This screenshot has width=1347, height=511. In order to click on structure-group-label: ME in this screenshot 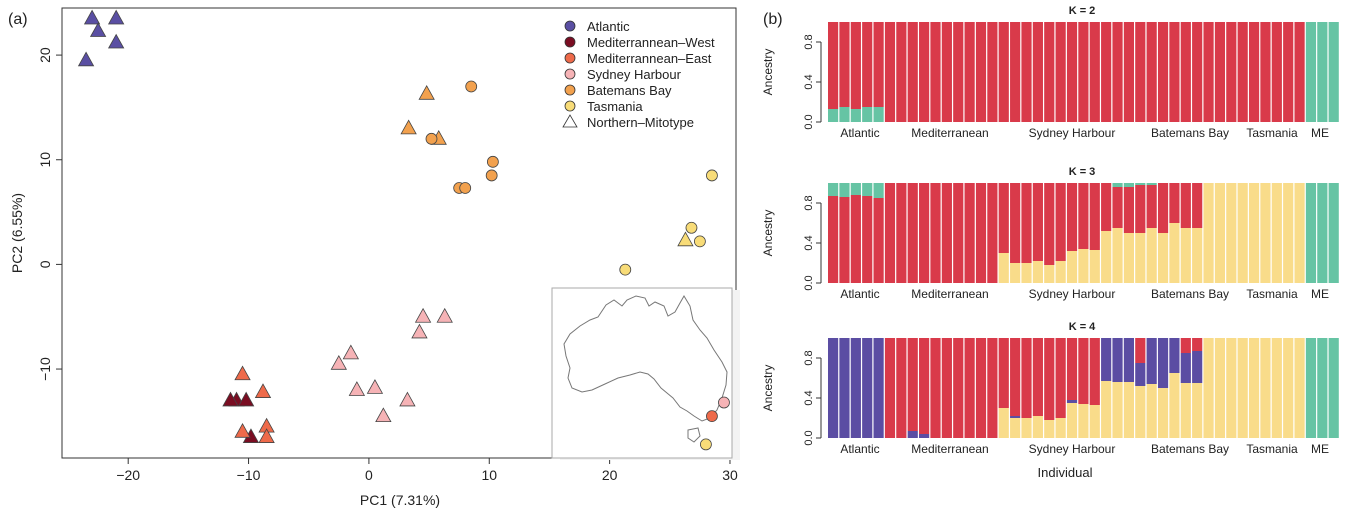, I will do `click(1320, 133)`.